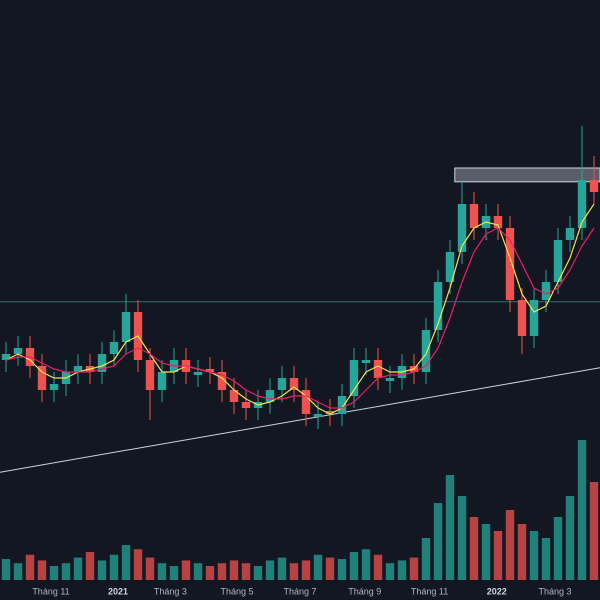  Describe the element at coordinates (364, 591) in the screenshot. I see `x-tick-label: Tháng 9` at that location.